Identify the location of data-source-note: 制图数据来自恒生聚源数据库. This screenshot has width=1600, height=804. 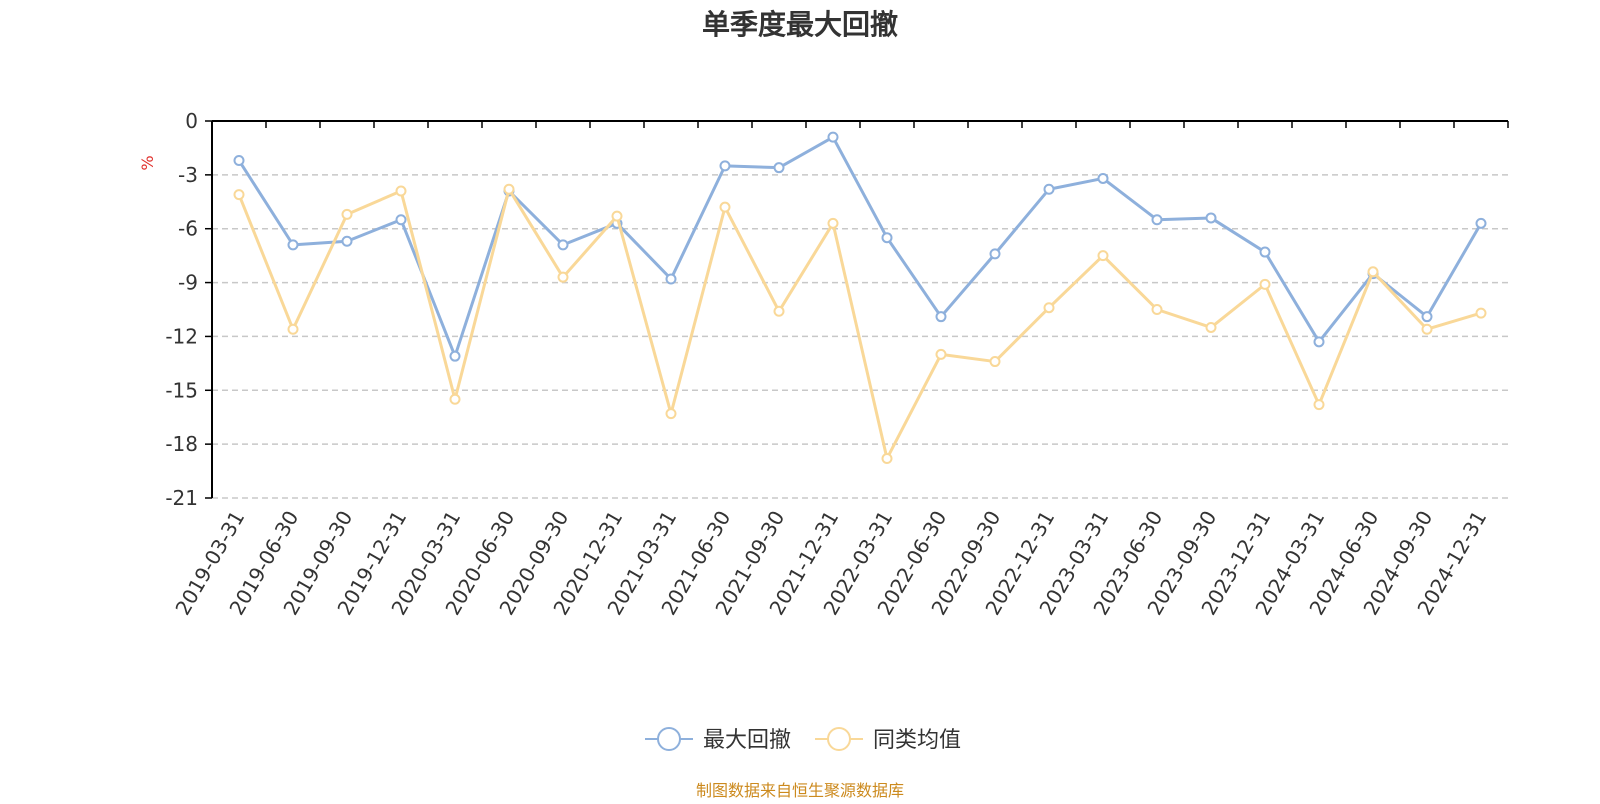
(800, 790).